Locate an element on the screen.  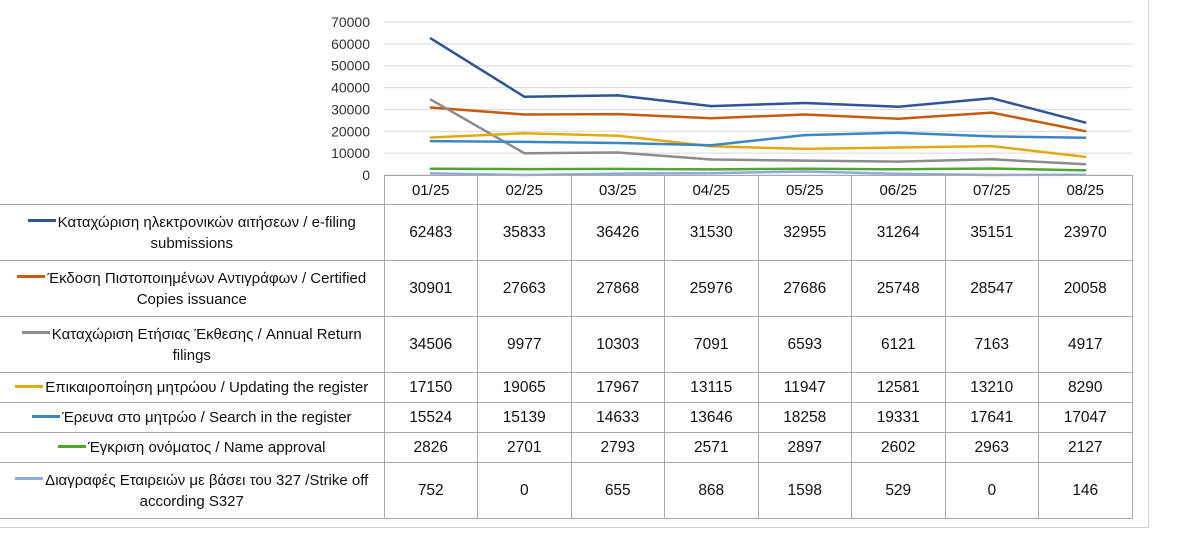
data-label: 31530 is located at coordinates (711, 232).